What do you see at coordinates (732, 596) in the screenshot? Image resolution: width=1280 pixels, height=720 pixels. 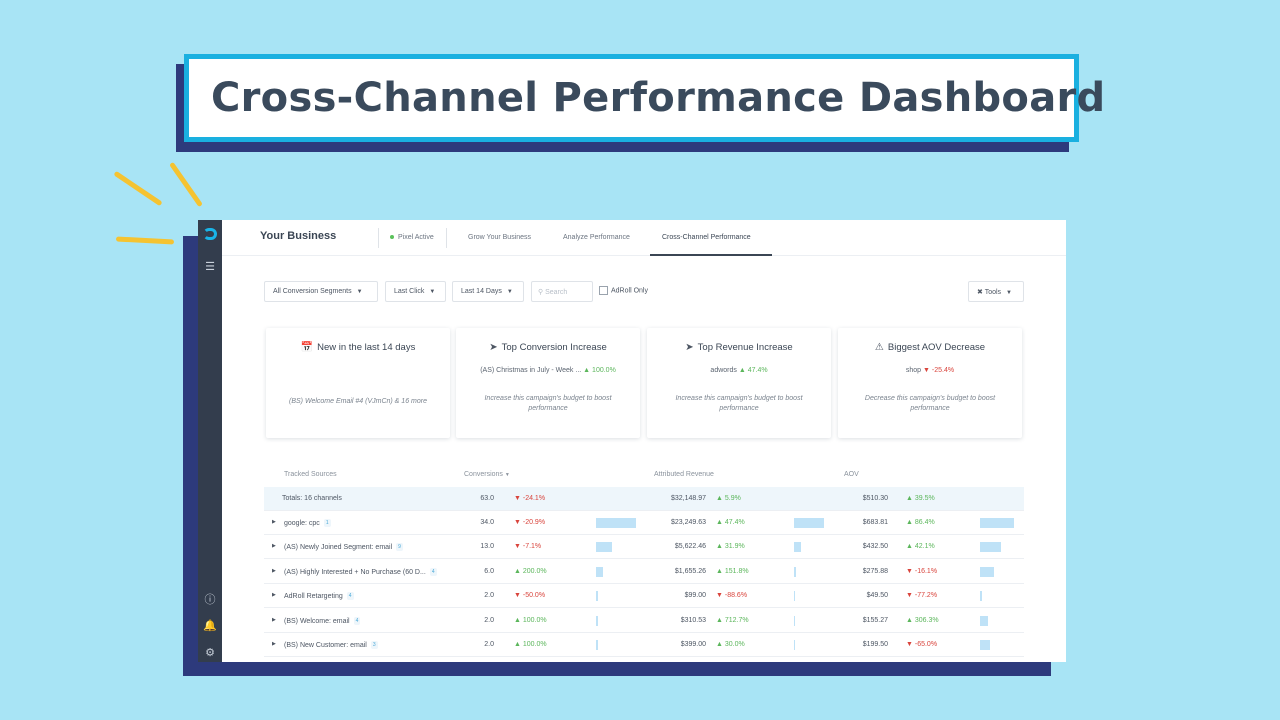 I see `change-value: ▼ -88.6%` at bounding box center [732, 596].